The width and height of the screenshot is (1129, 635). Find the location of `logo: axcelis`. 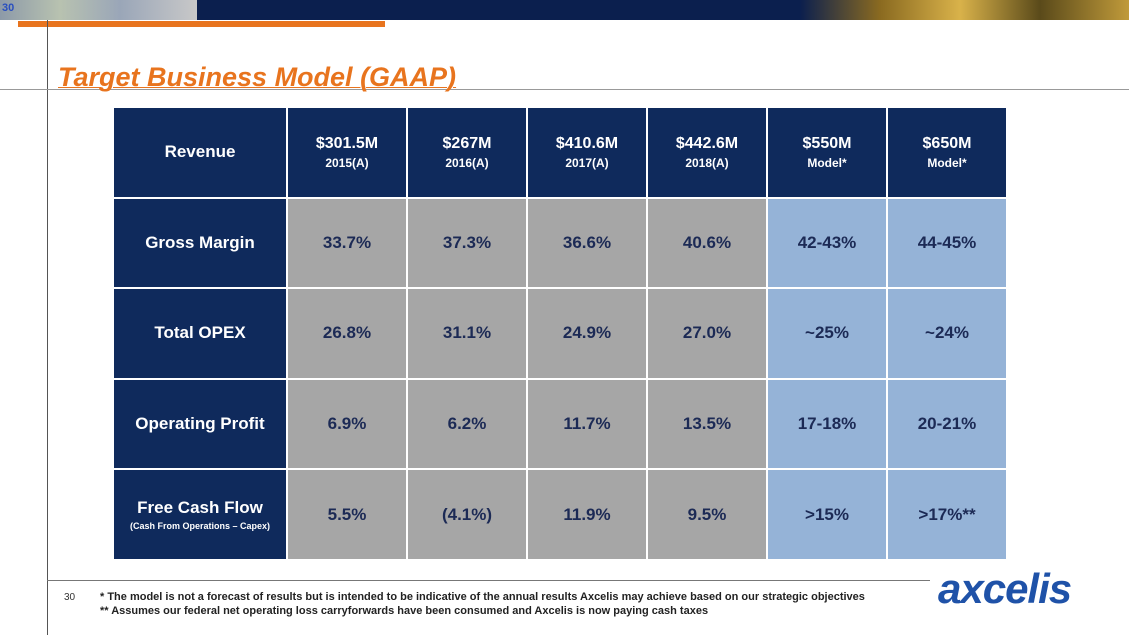

logo: axcelis is located at coordinates (1005, 588).